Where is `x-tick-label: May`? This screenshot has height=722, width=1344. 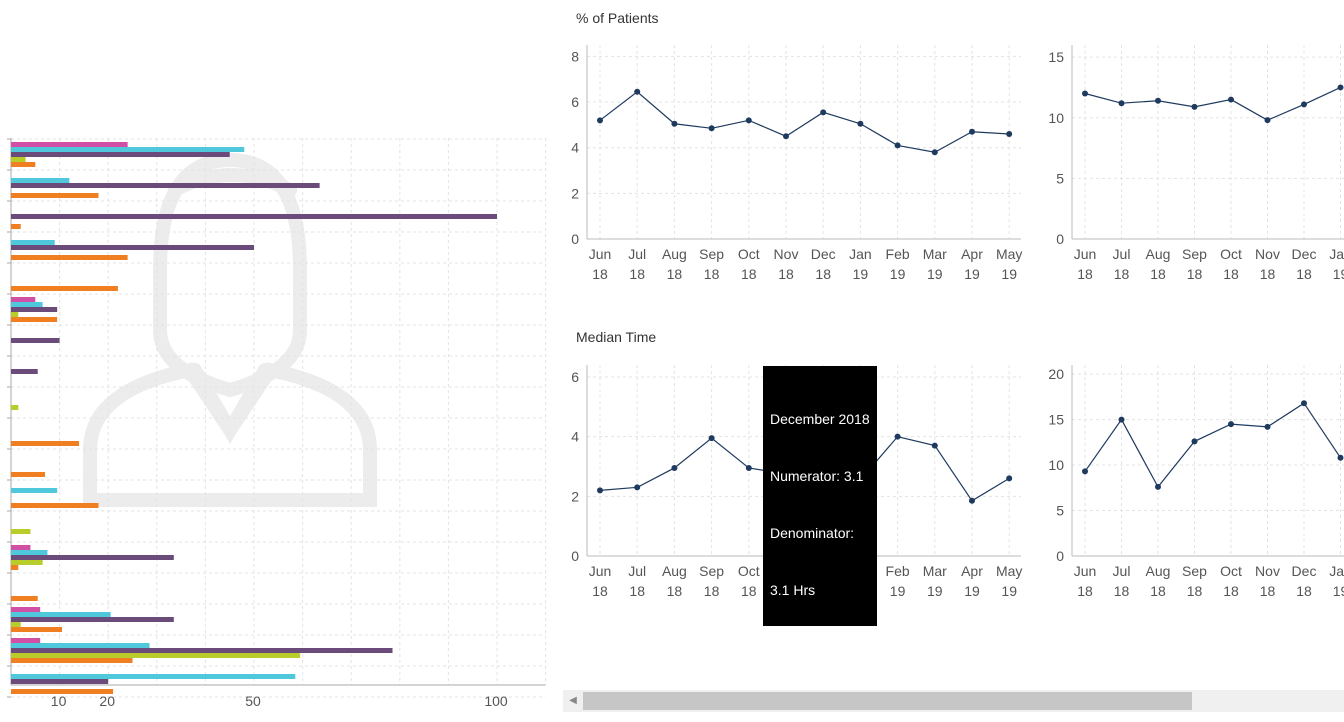 x-tick-label: May is located at coordinates (1009, 254).